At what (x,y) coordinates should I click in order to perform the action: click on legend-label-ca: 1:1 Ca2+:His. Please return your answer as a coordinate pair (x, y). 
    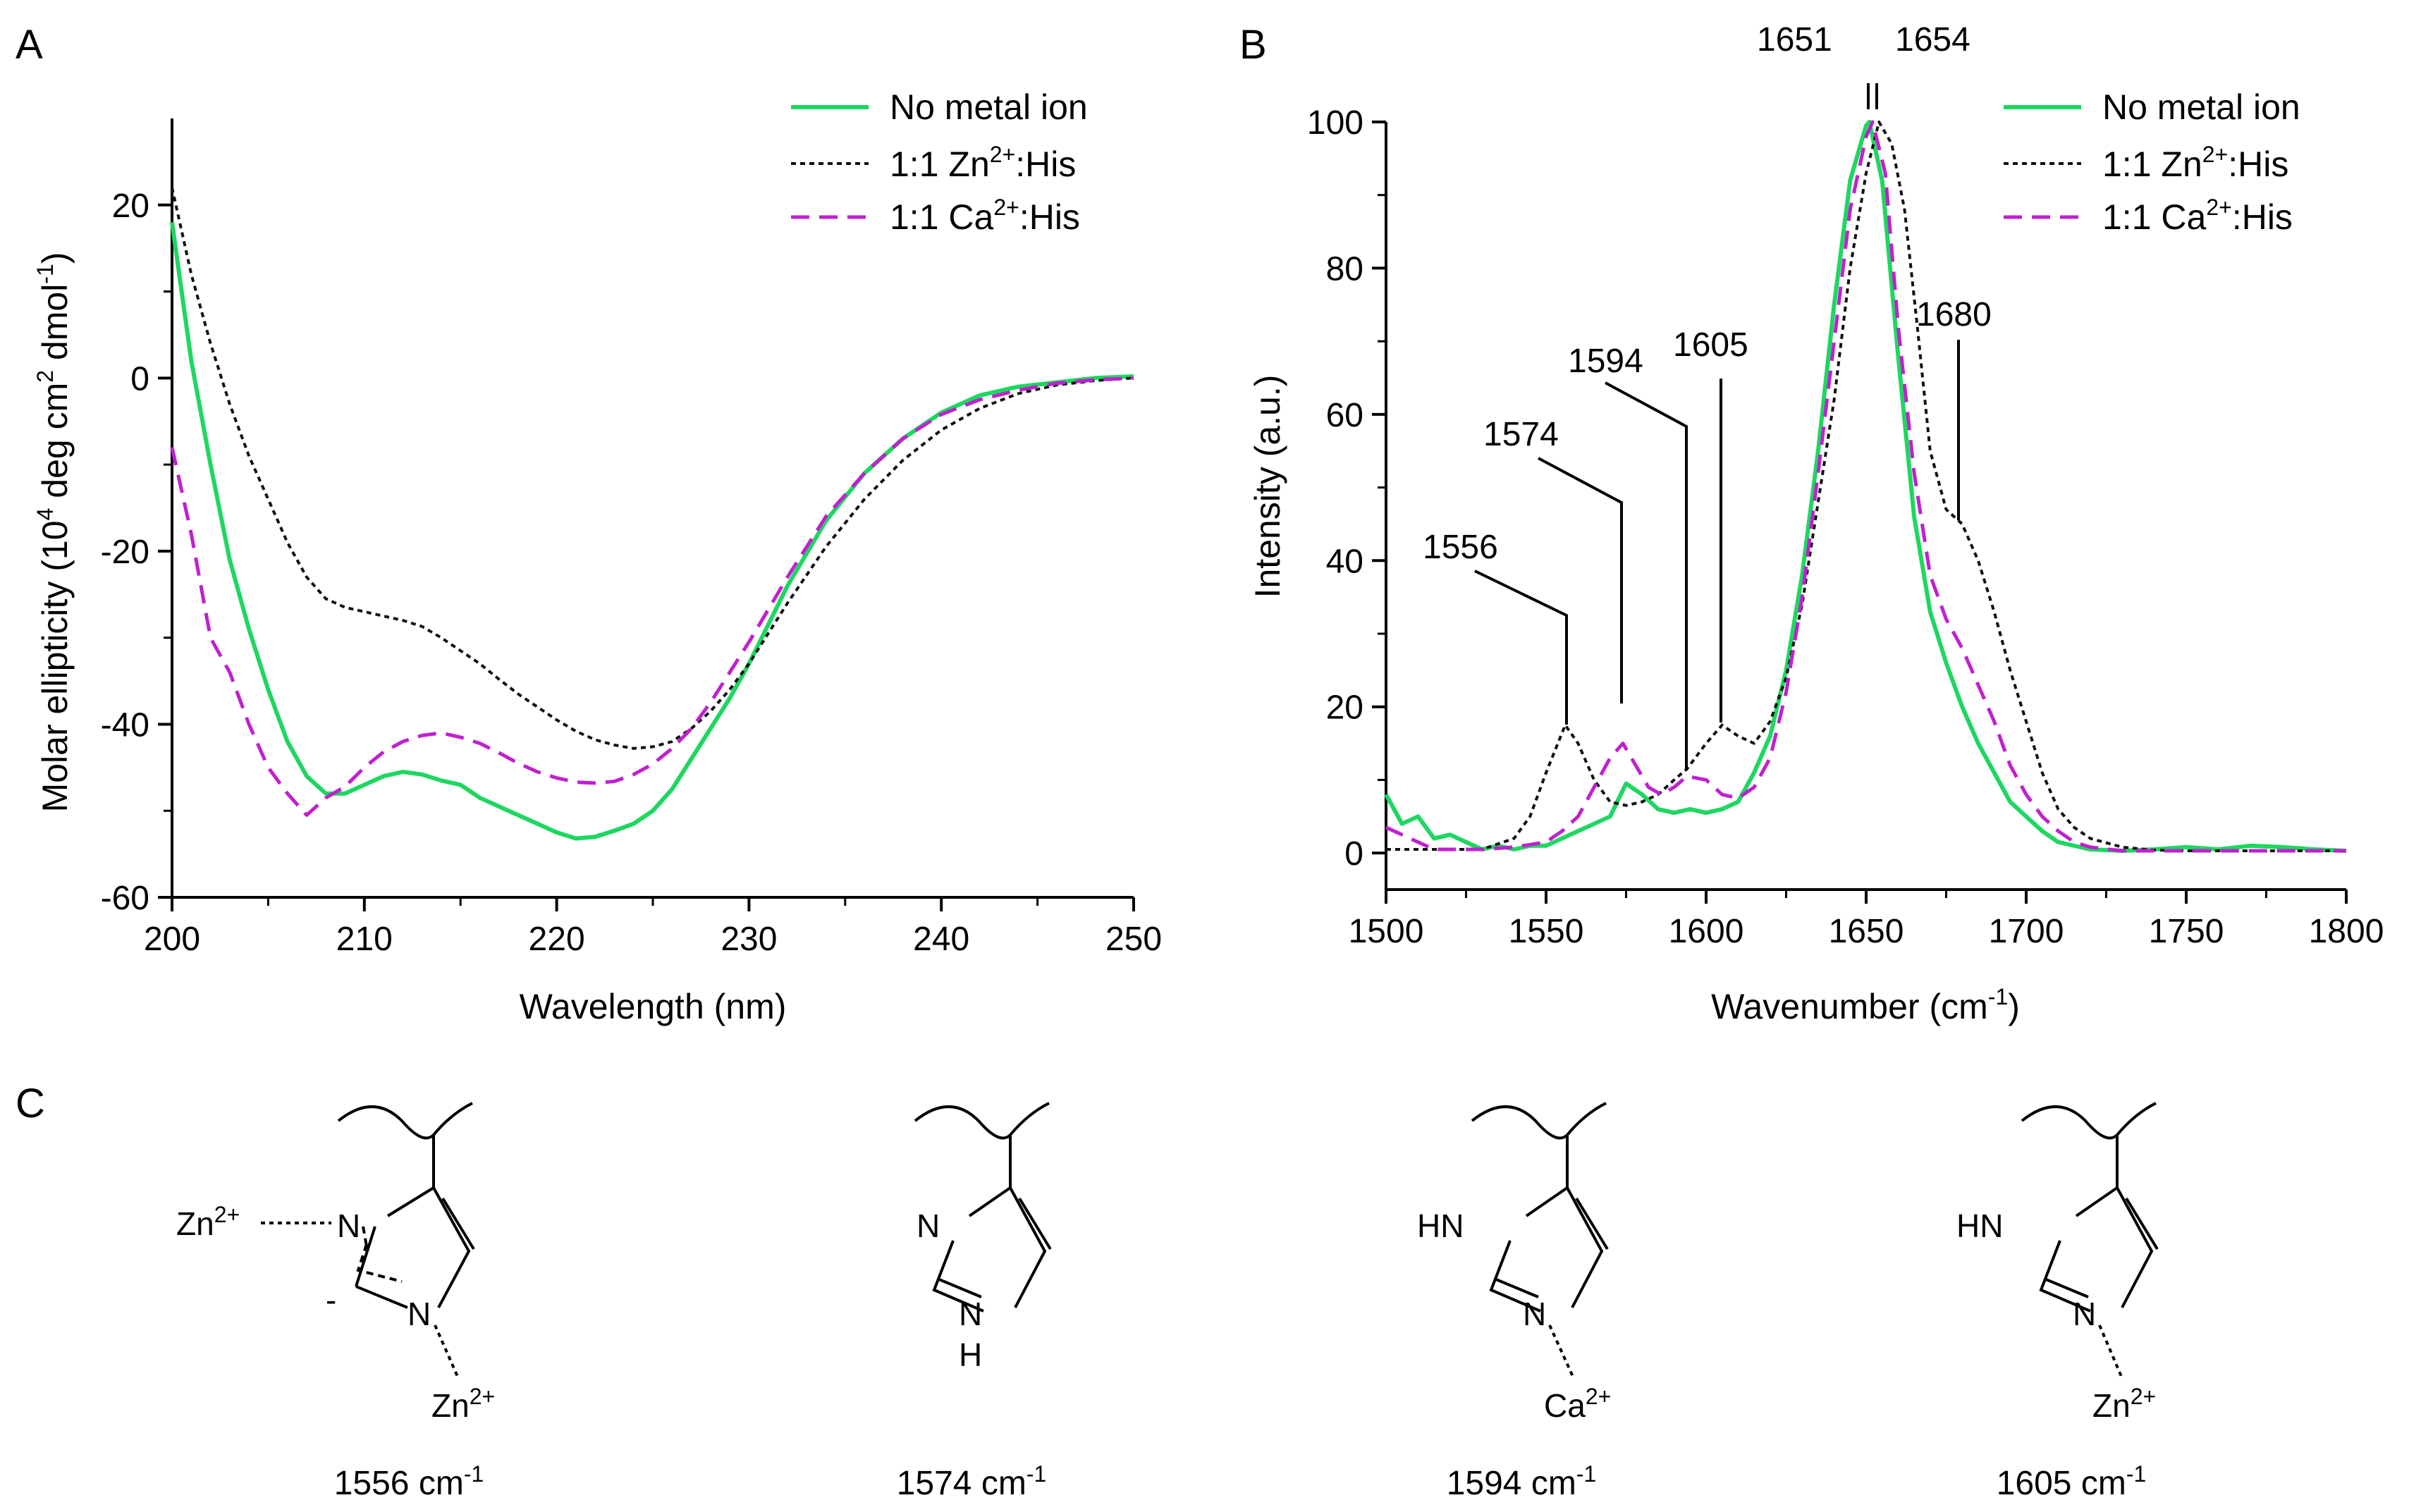
    Looking at the image, I should click on (985, 216).